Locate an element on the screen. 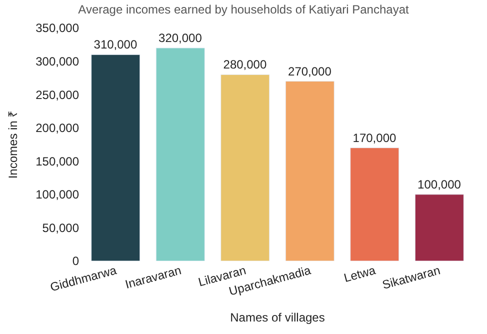  data-label: 320,000 is located at coordinates (180, 37).